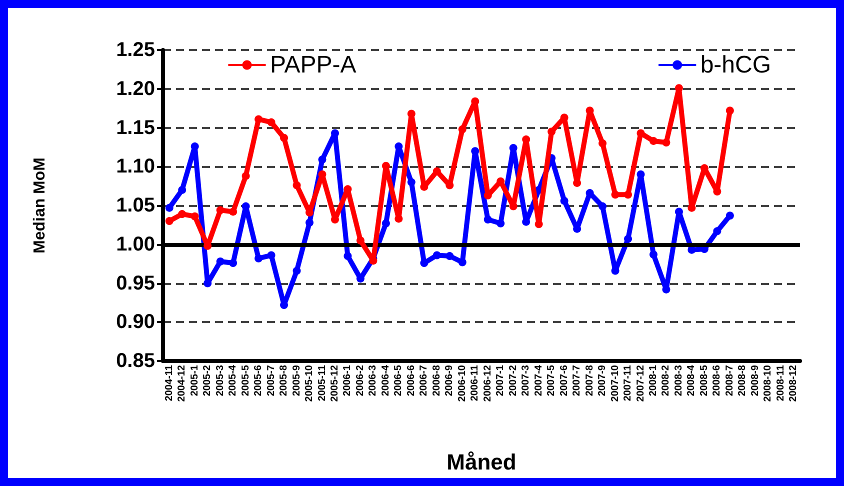 This screenshot has height=486, width=844. I want to click on x-tick-label: 2007-7, so click(577, 380).